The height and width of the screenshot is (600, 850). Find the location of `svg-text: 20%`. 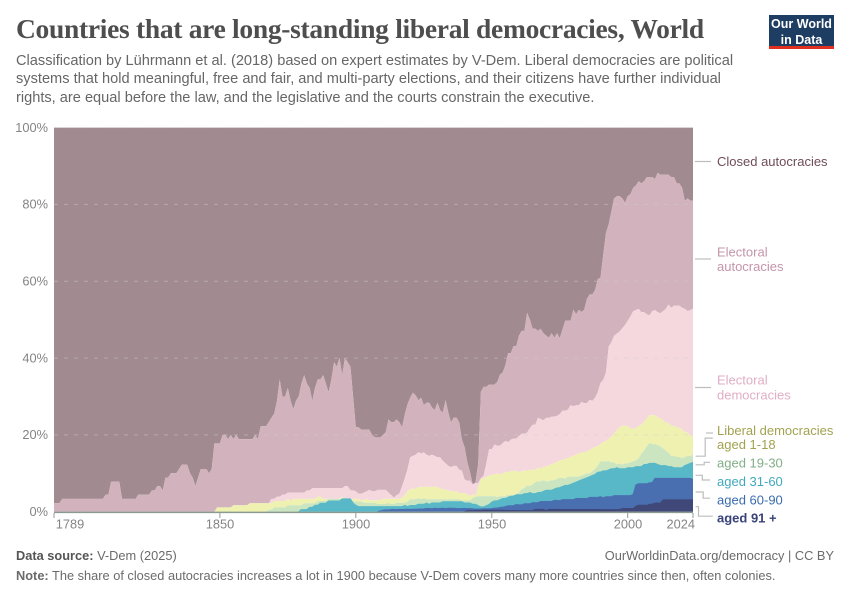

svg-text: 20% is located at coordinates (35, 434).